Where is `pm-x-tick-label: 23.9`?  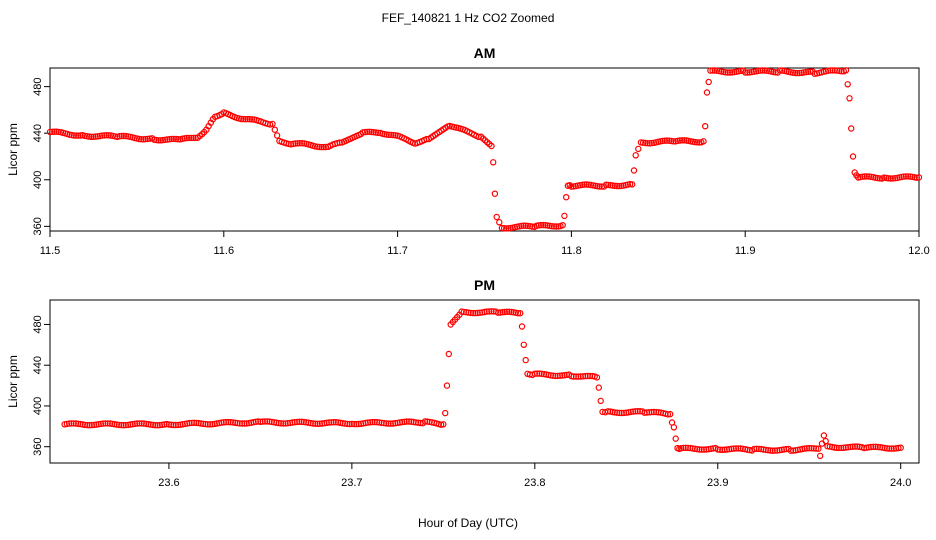
pm-x-tick-label: 23.9 is located at coordinates (717, 483).